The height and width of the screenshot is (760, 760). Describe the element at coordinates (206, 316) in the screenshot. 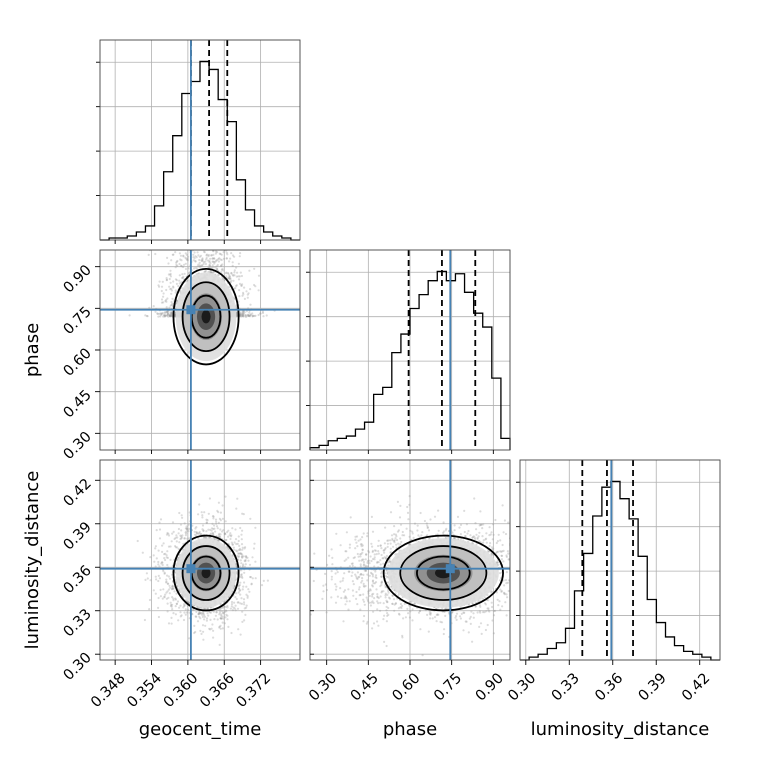

I see `contour-line` at that location.